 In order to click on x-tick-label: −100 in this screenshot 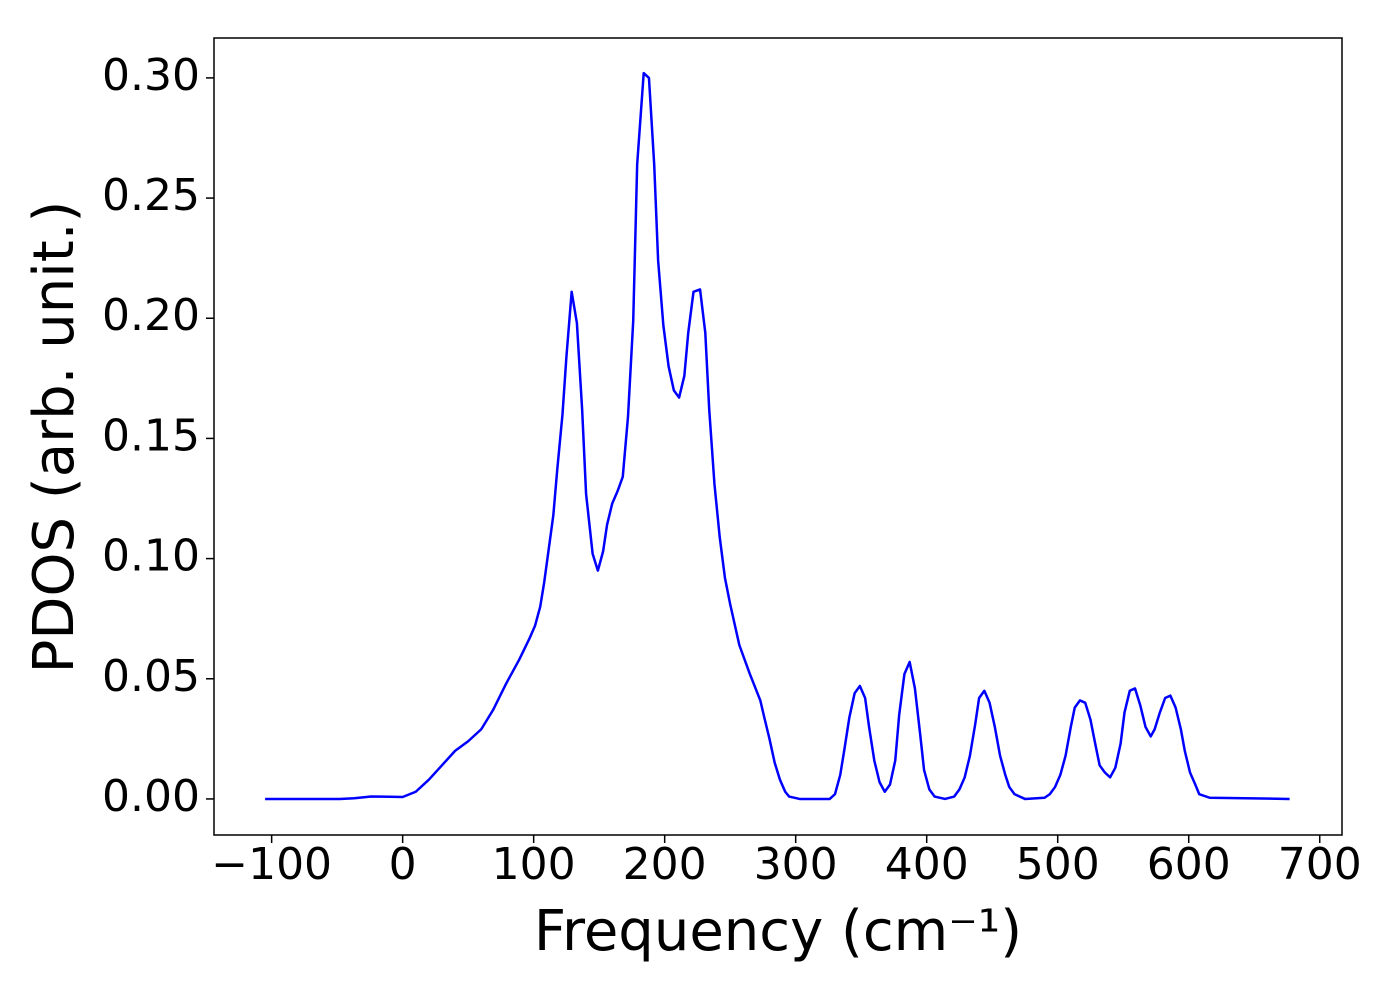, I will do `click(271, 864)`.